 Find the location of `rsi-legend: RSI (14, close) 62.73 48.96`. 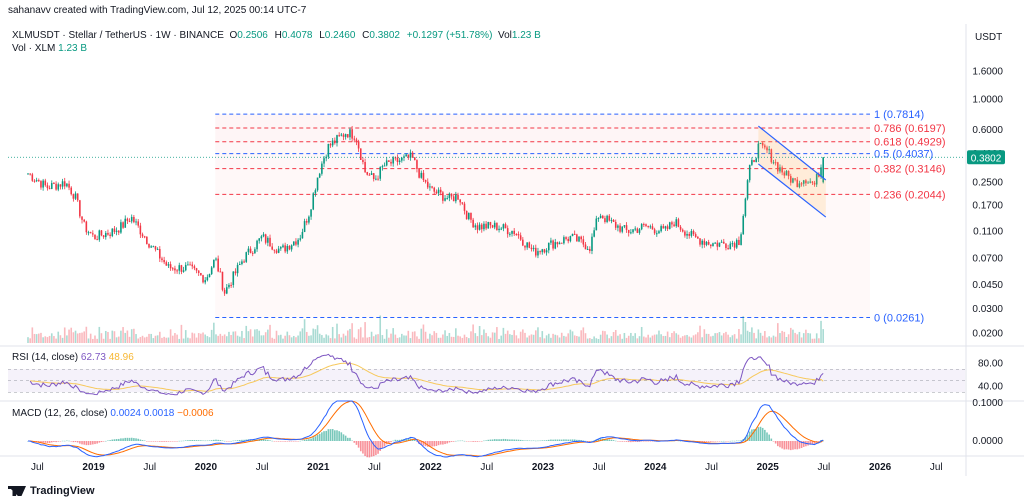

rsi-legend: RSI (14, close) 62.73 48.96 is located at coordinates (73, 357).